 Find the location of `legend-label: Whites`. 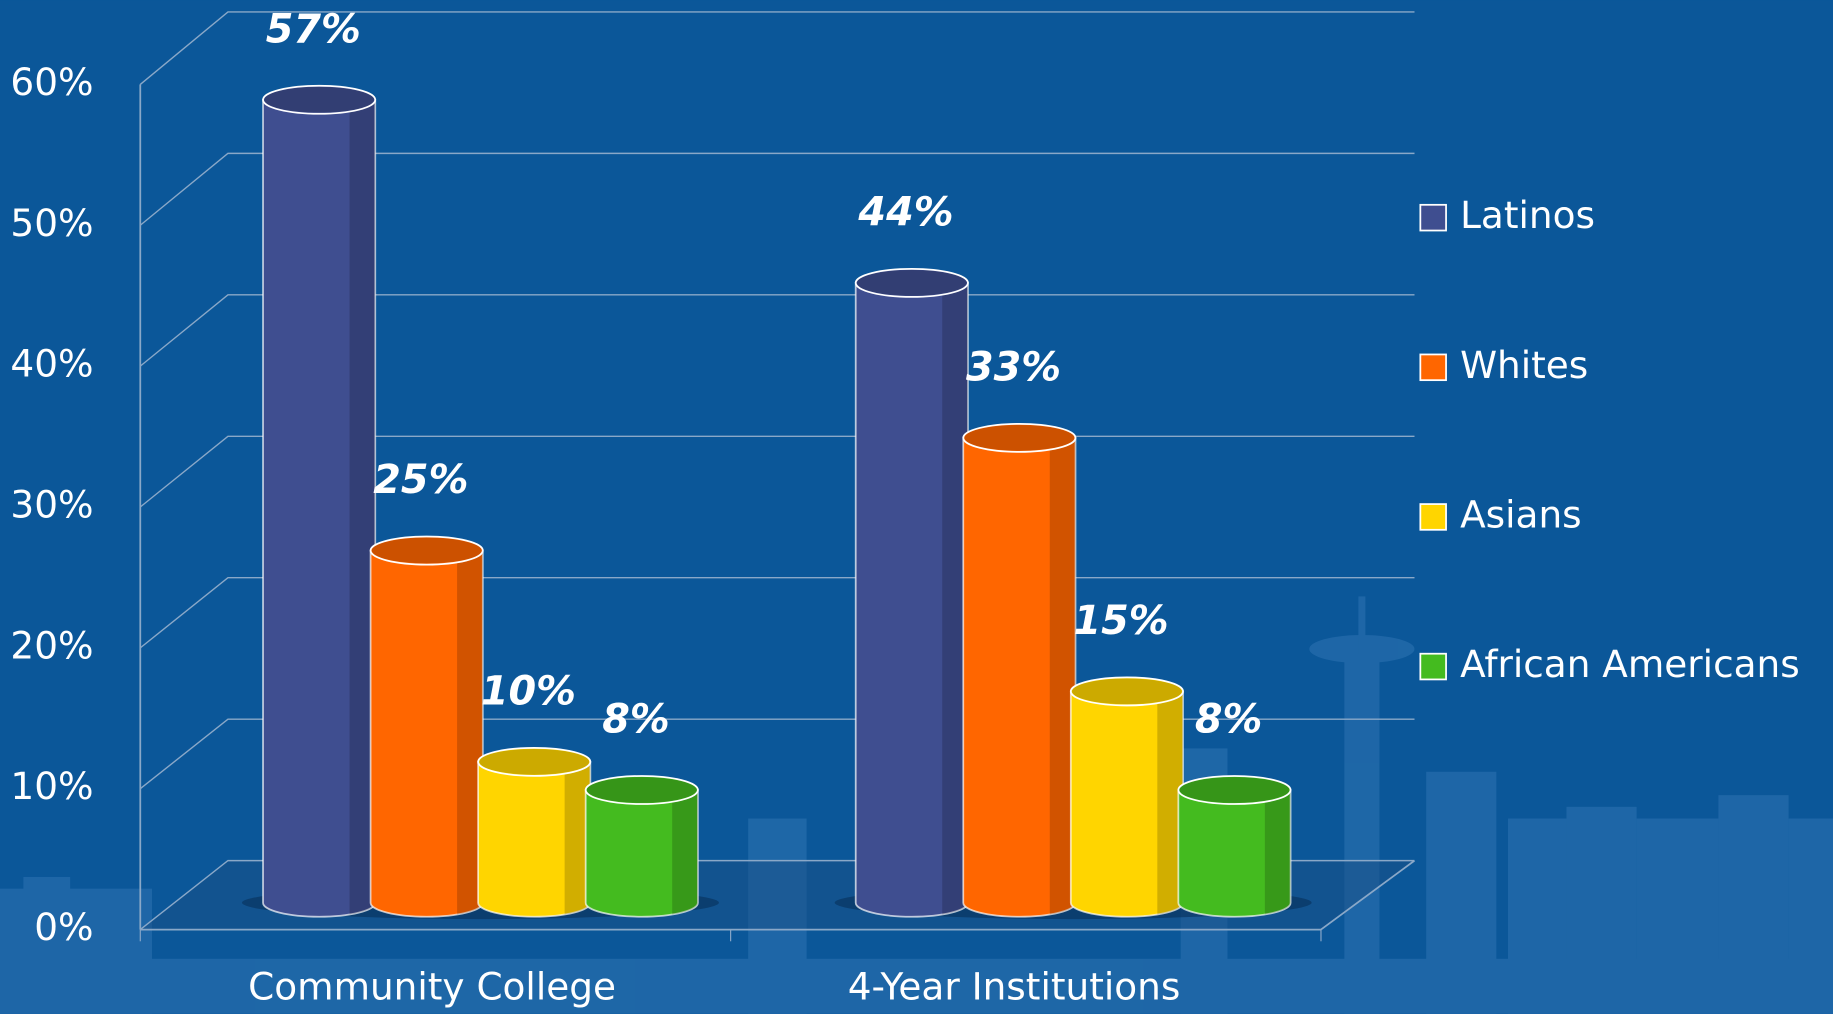

legend-label: Whites is located at coordinates (1524, 365).